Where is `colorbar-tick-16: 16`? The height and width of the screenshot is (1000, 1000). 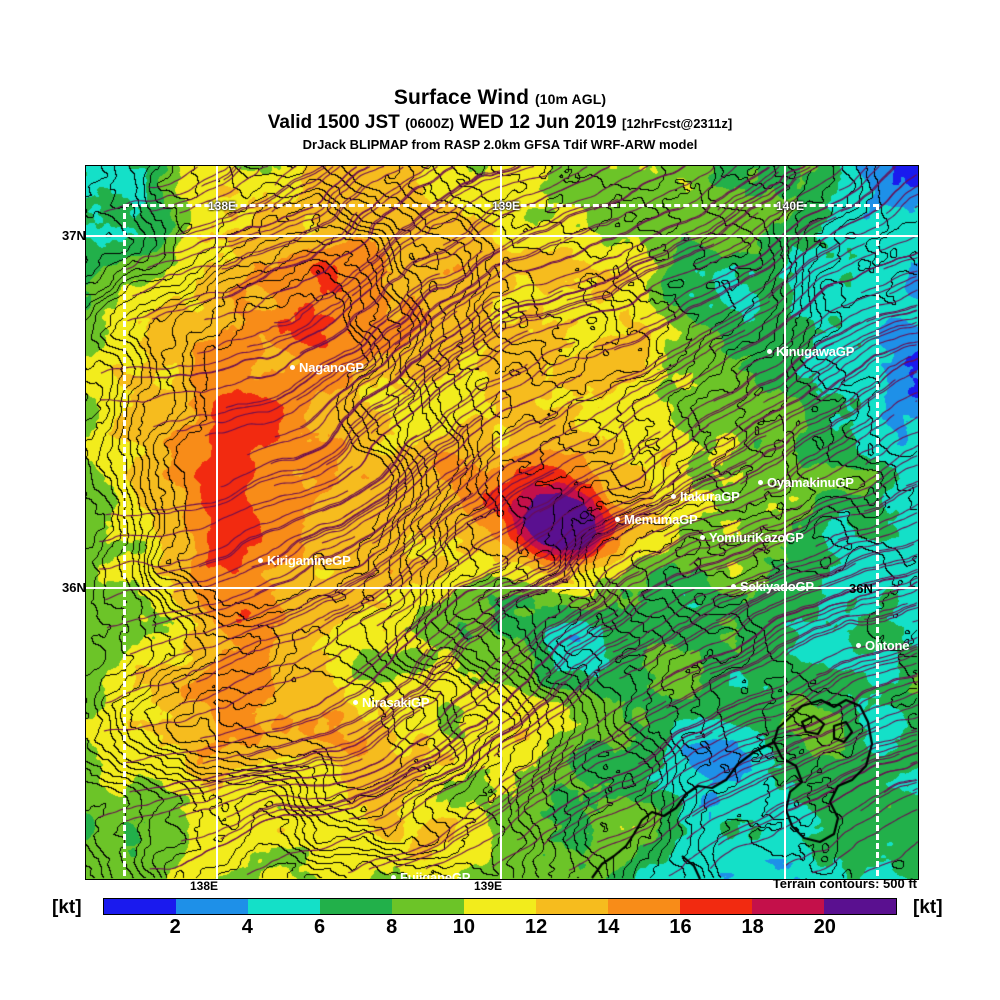 colorbar-tick-16: 16 is located at coordinates (680, 927).